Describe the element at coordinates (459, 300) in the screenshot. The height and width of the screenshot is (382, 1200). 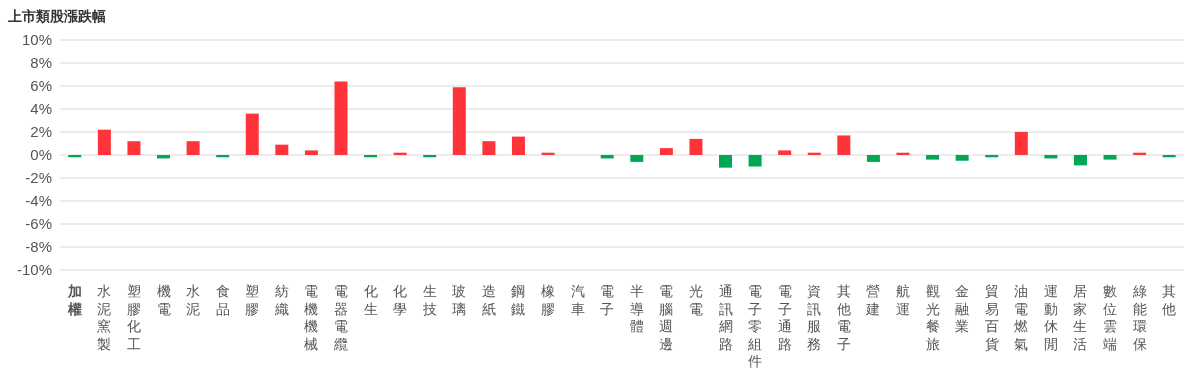
I see `x-tick-label: 玻璃` at that location.